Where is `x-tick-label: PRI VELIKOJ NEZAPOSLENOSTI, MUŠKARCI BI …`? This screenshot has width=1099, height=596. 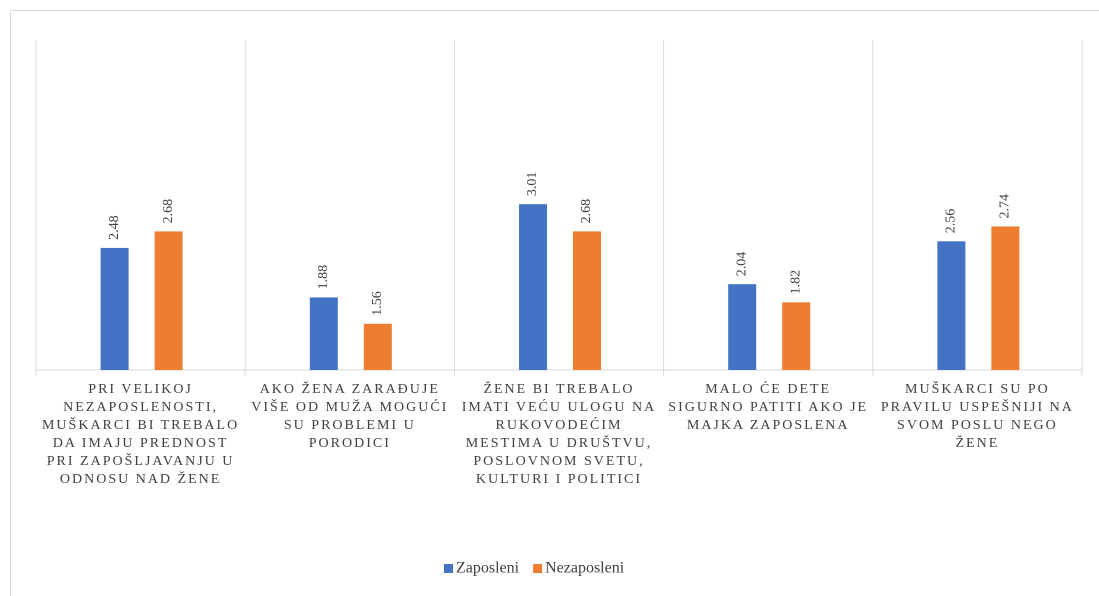
x-tick-label: PRI VELIKOJ NEZAPOSLENOSTI, MUŠKARCI BI … is located at coordinates (140, 434).